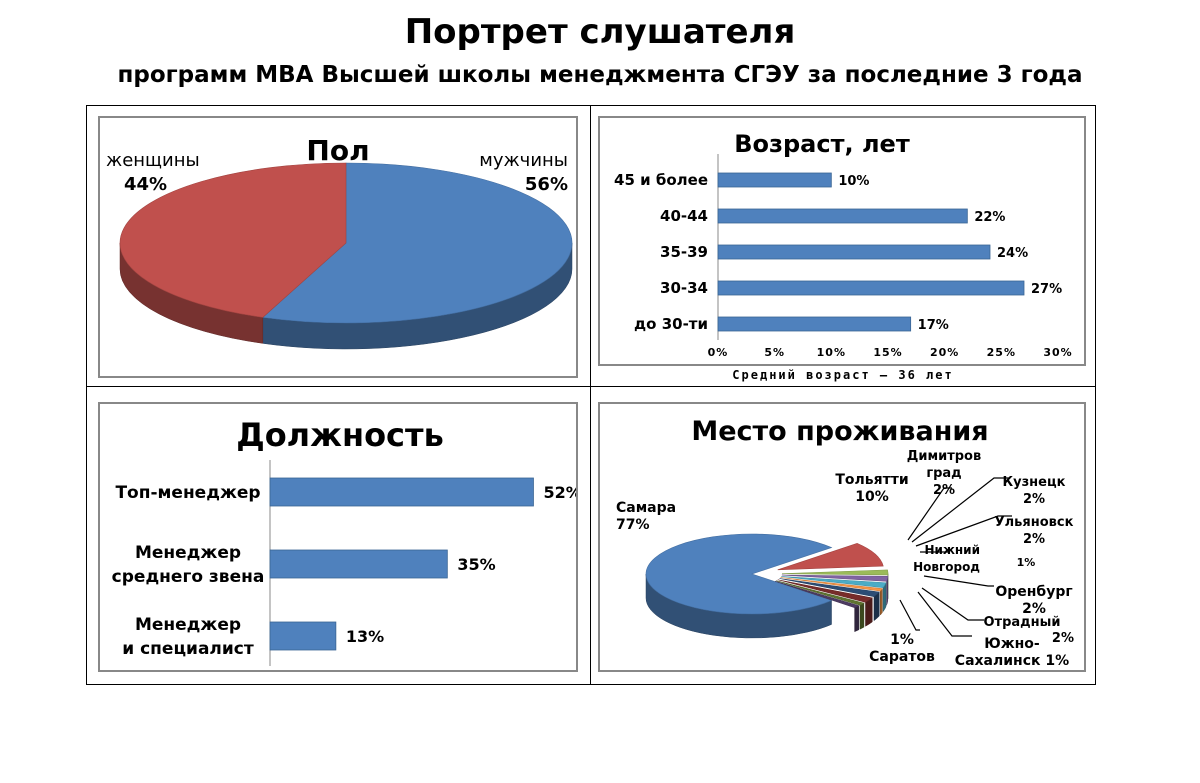 This screenshot has height=783, width=1200. Describe the element at coordinates (869, 612) in the screenshot. I see `pie-slice-side-отрадный` at that location.